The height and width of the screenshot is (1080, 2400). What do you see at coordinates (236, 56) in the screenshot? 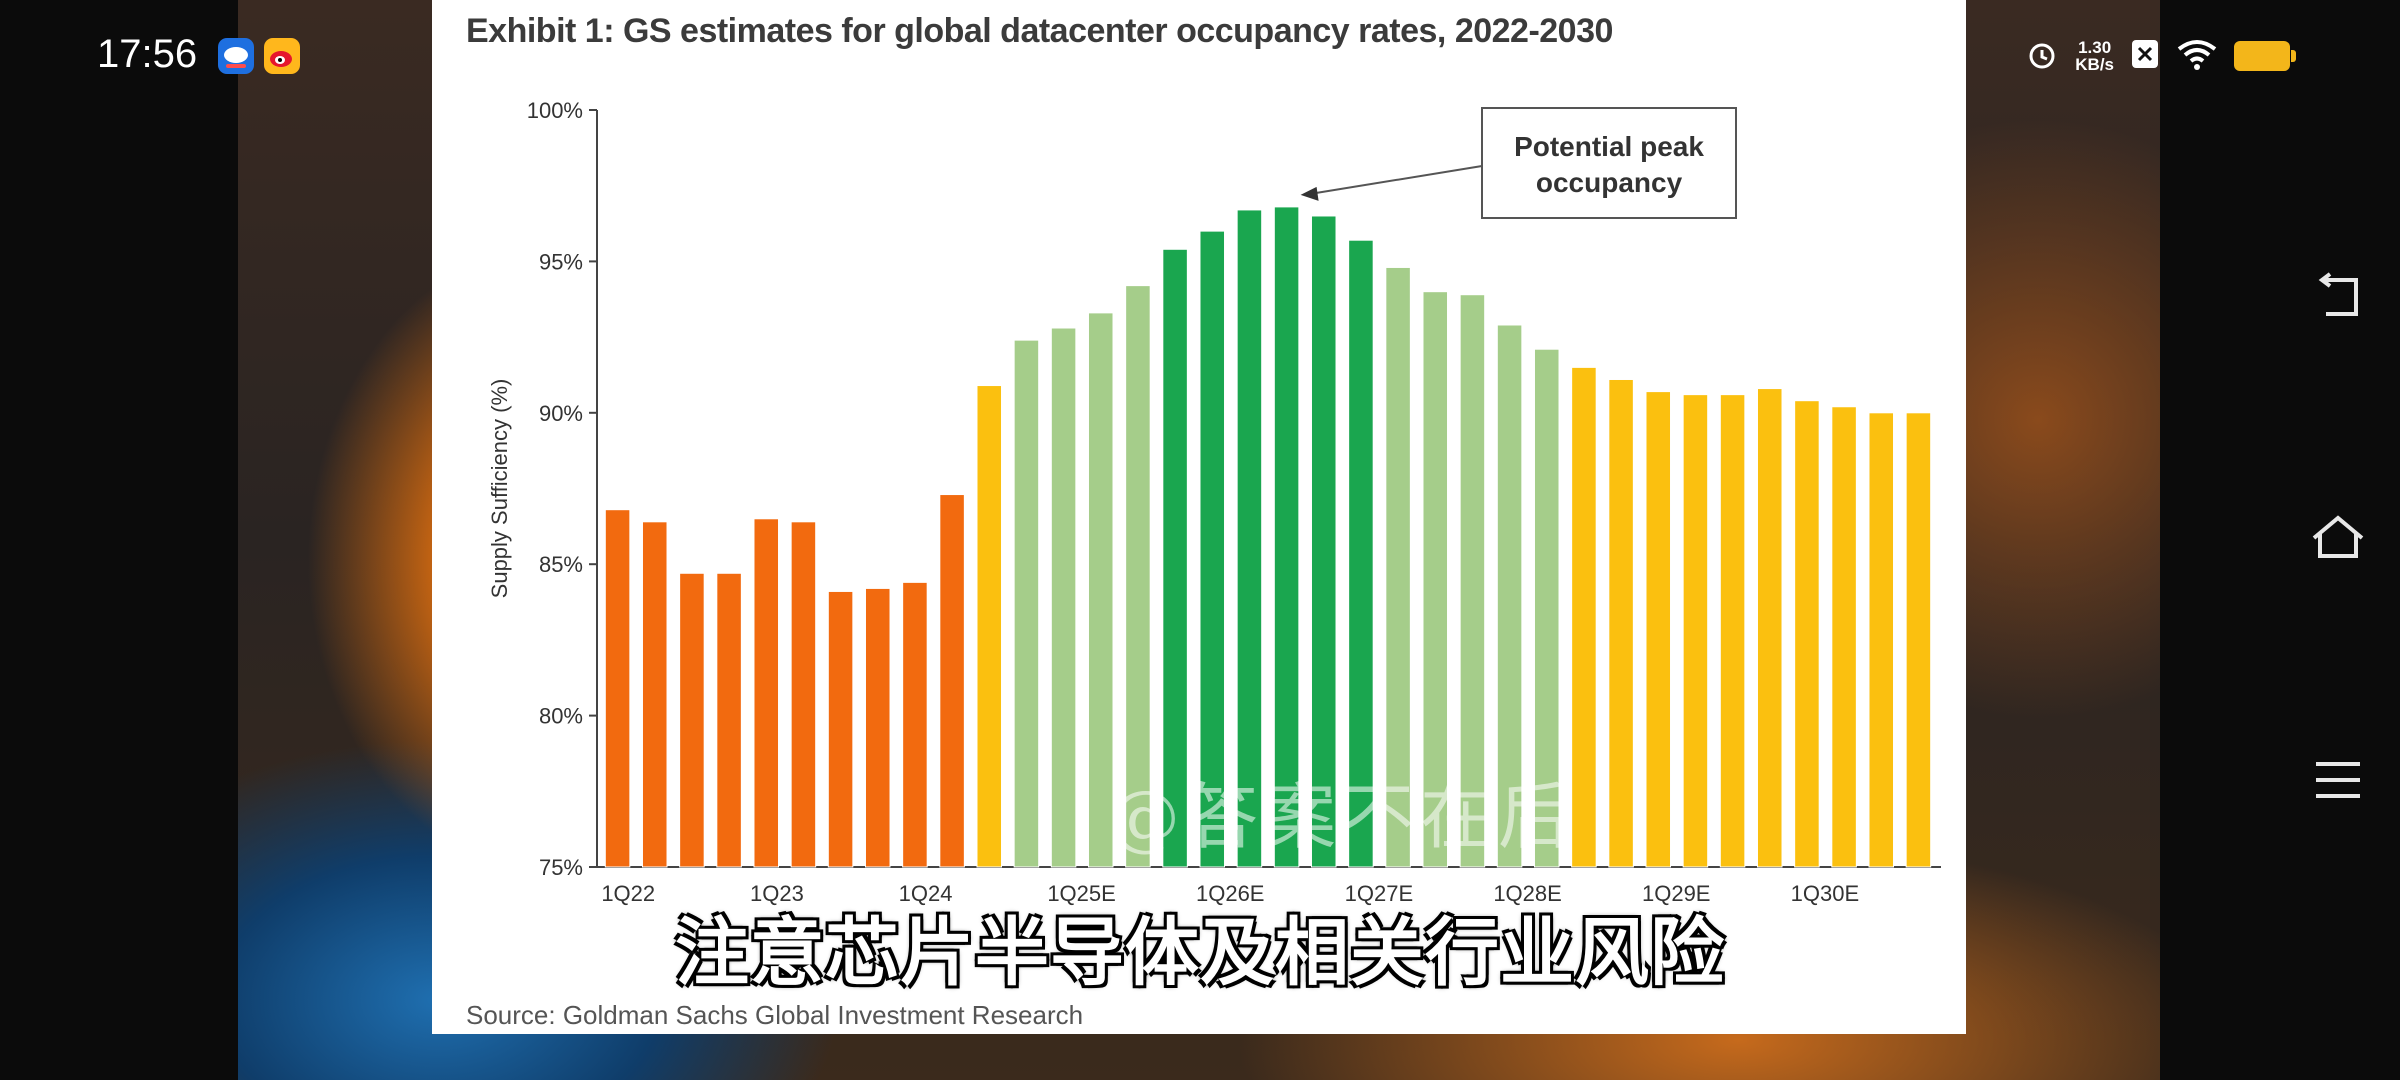
I see `app-icon-blue` at bounding box center [236, 56].